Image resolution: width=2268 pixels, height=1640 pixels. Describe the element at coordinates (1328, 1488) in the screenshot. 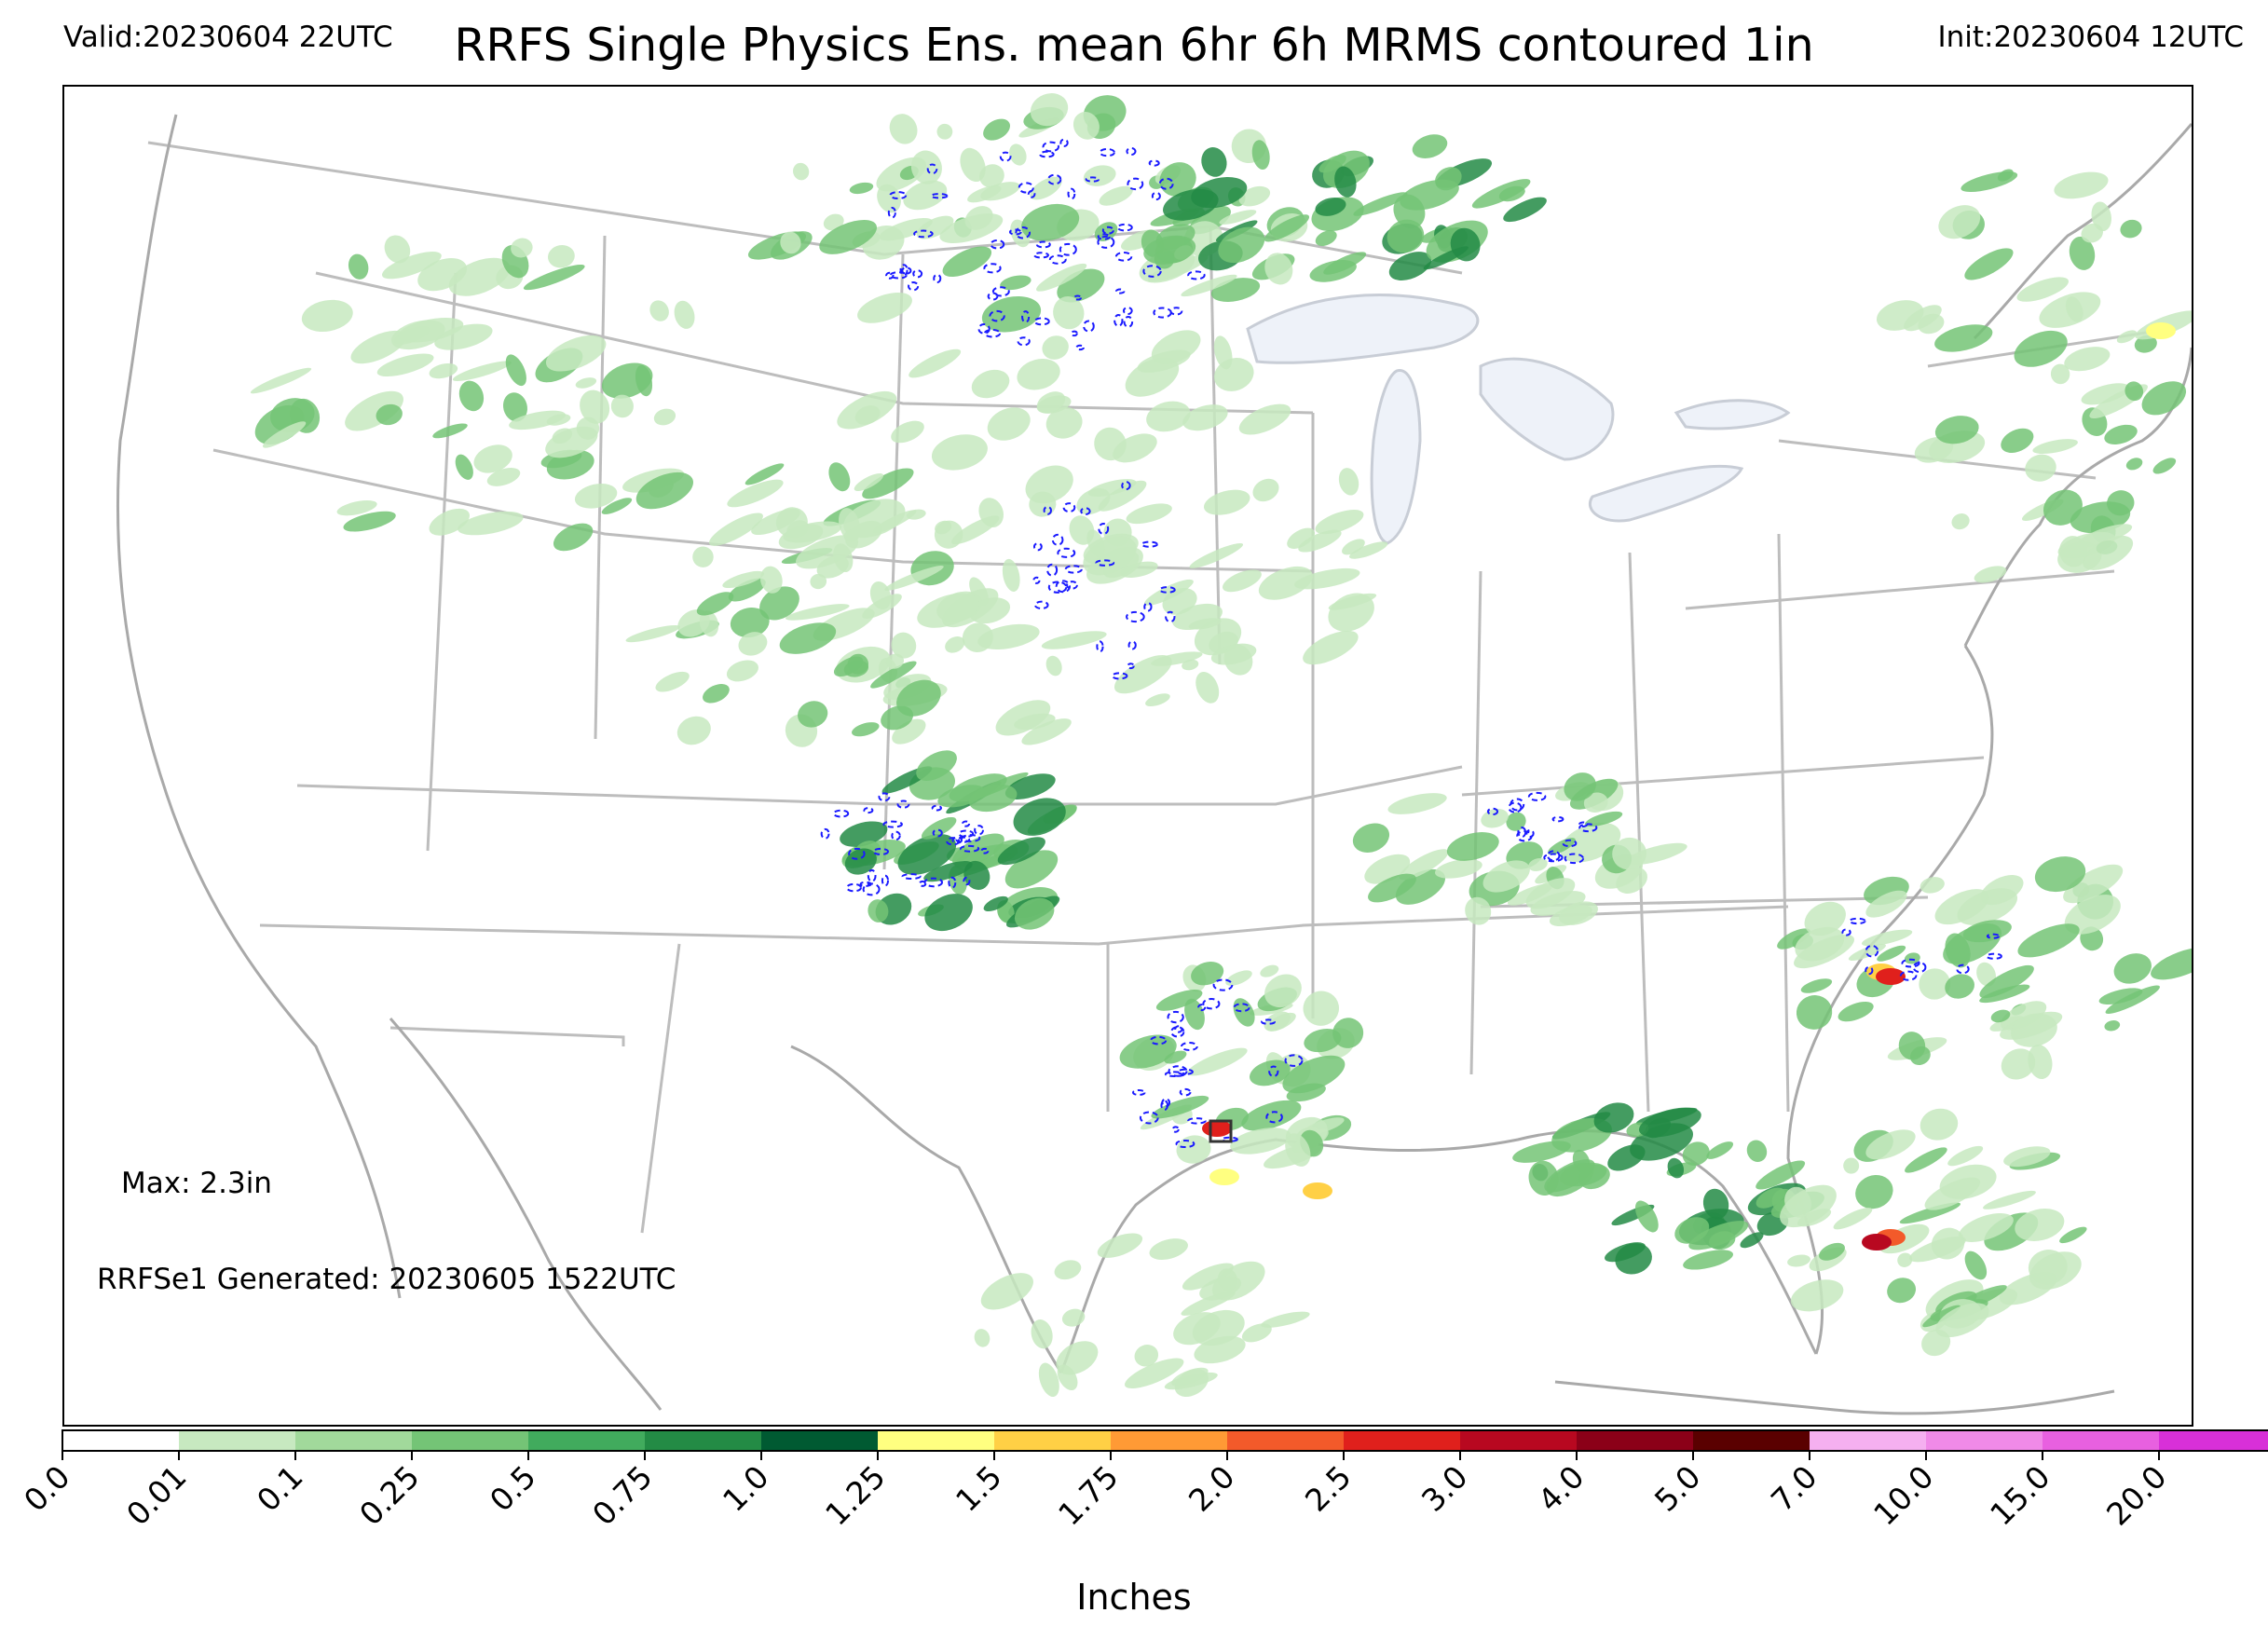

I see `colorbar-tick-label: 2.5` at that location.